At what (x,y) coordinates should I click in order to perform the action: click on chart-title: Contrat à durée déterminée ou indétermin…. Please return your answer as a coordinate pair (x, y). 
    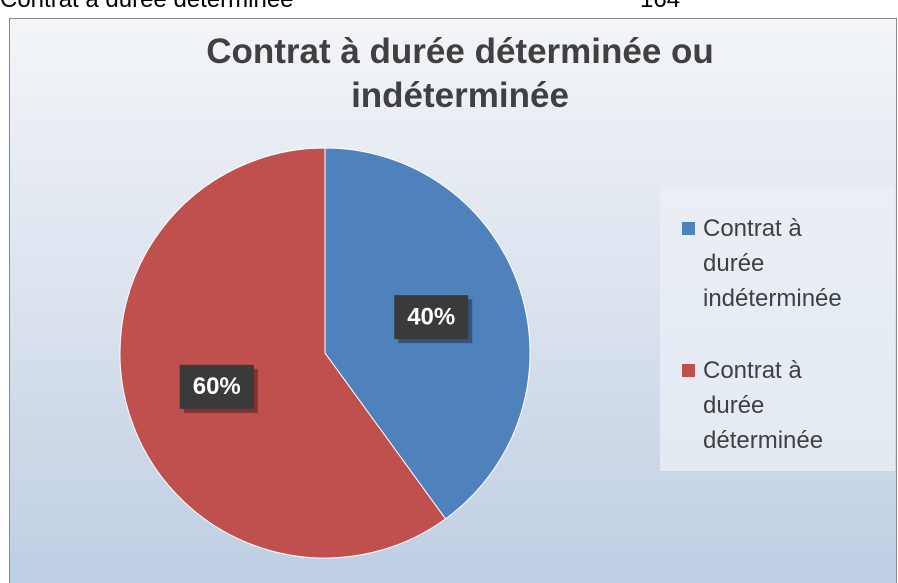
    Looking at the image, I should click on (460, 73).